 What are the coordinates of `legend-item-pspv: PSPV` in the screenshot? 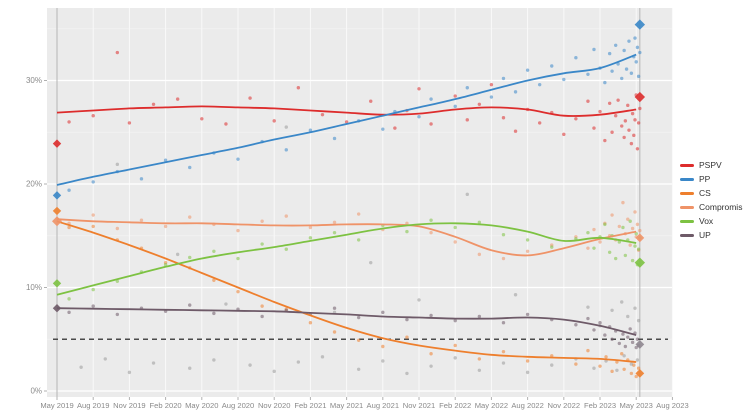 It's located at (711, 165).